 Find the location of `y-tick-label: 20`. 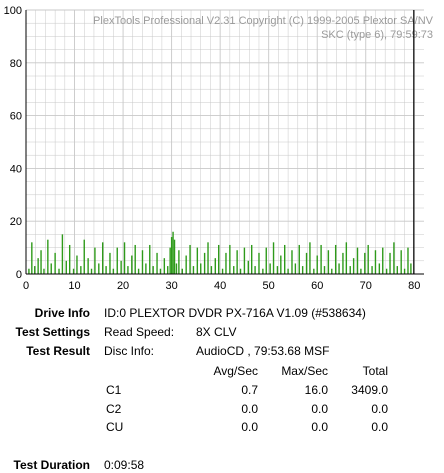

y-tick-label: 20 is located at coordinates (16, 222).